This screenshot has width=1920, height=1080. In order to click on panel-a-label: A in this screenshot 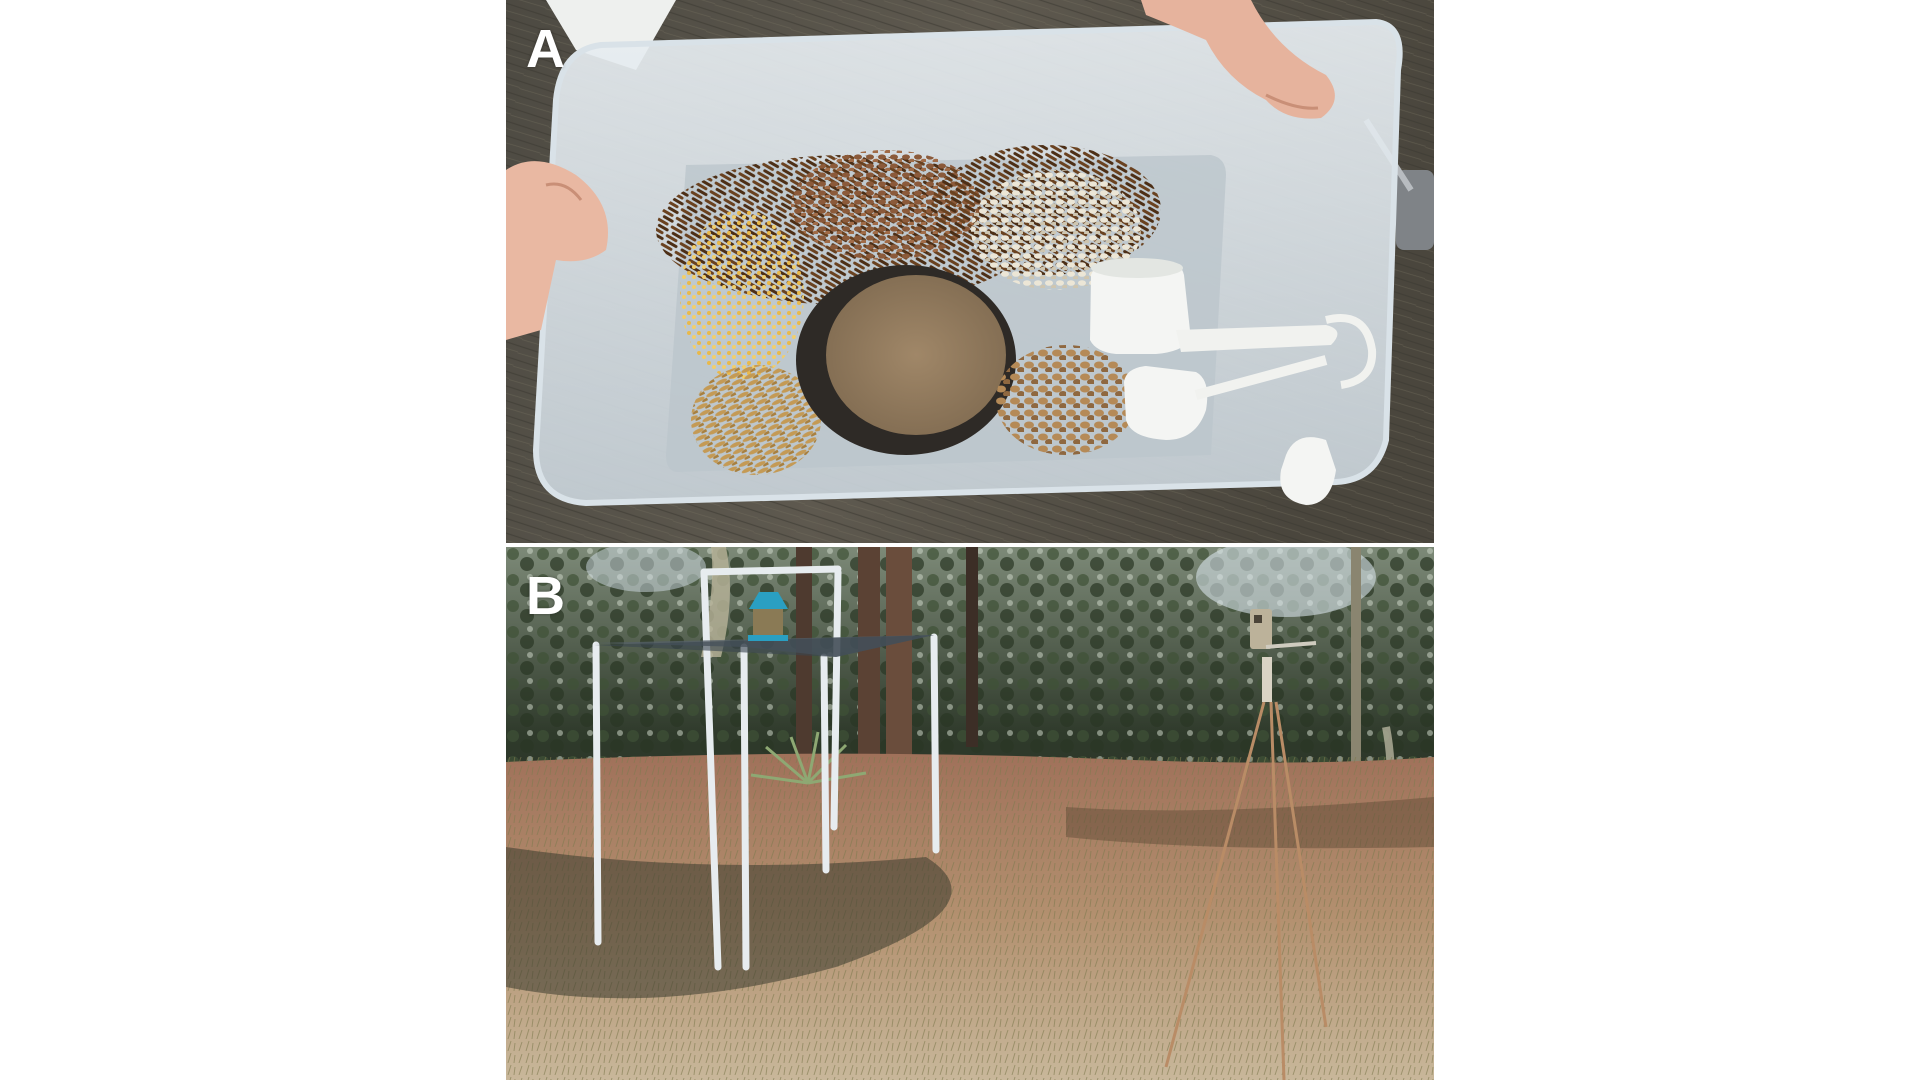, I will do `click(545, 49)`.